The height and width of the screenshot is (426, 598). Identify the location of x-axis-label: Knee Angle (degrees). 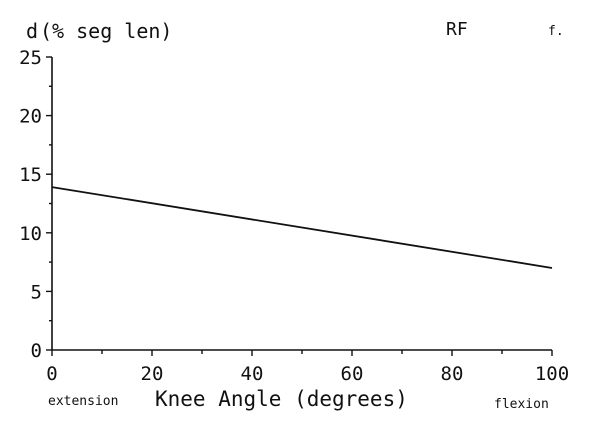
(281, 399).